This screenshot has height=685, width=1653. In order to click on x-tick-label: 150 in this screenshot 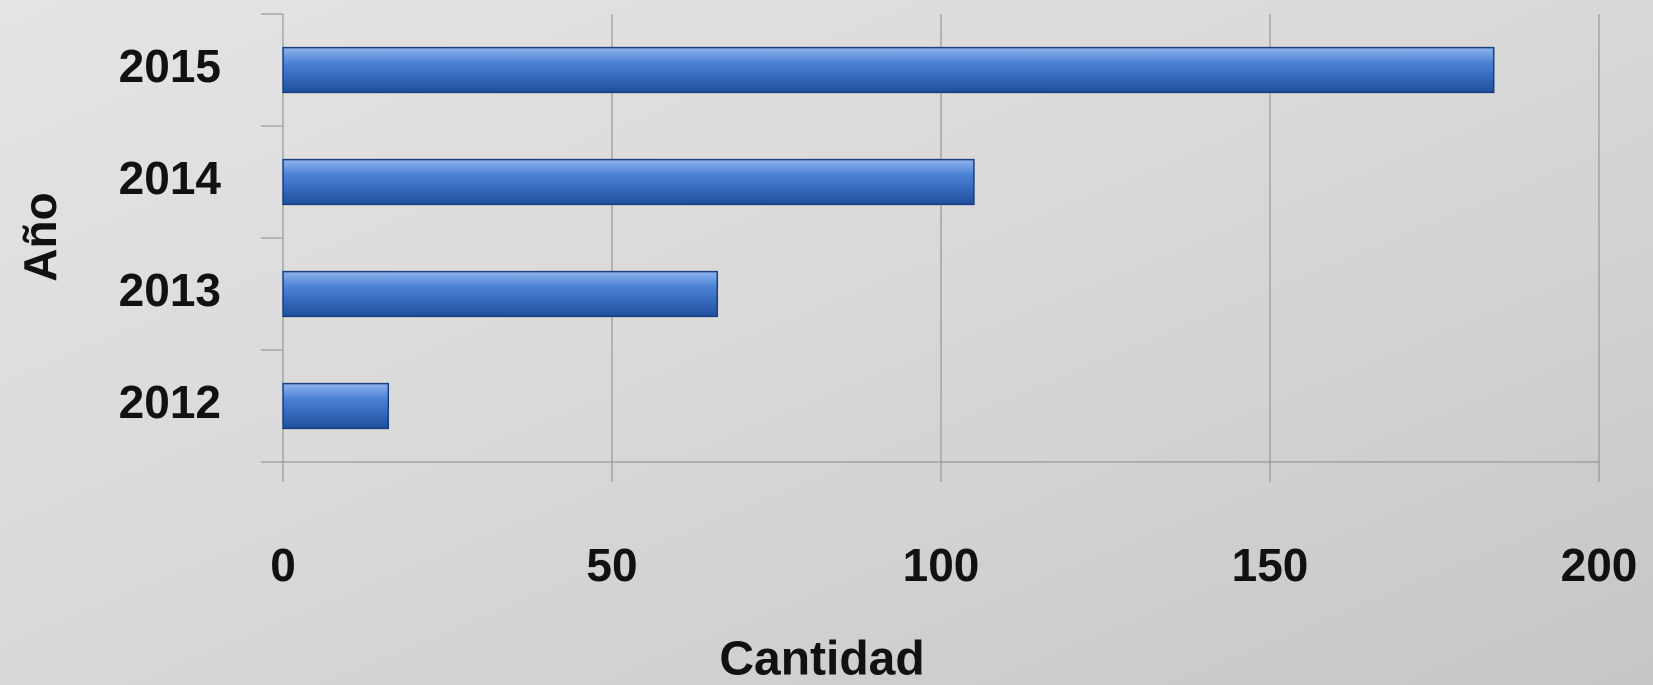, I will do `click(1270, 565)`.